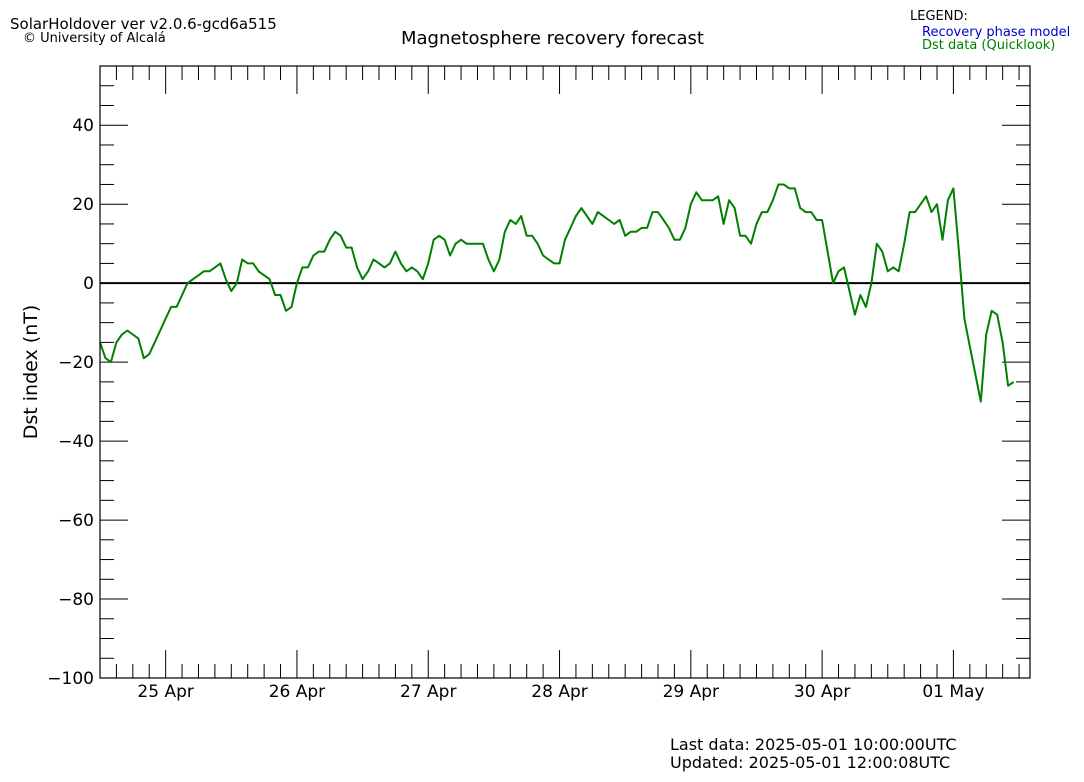  Describe the element at coordinates (165, 692) in the screenshot. I see `x-tick-label: 25 Apr` at that location.